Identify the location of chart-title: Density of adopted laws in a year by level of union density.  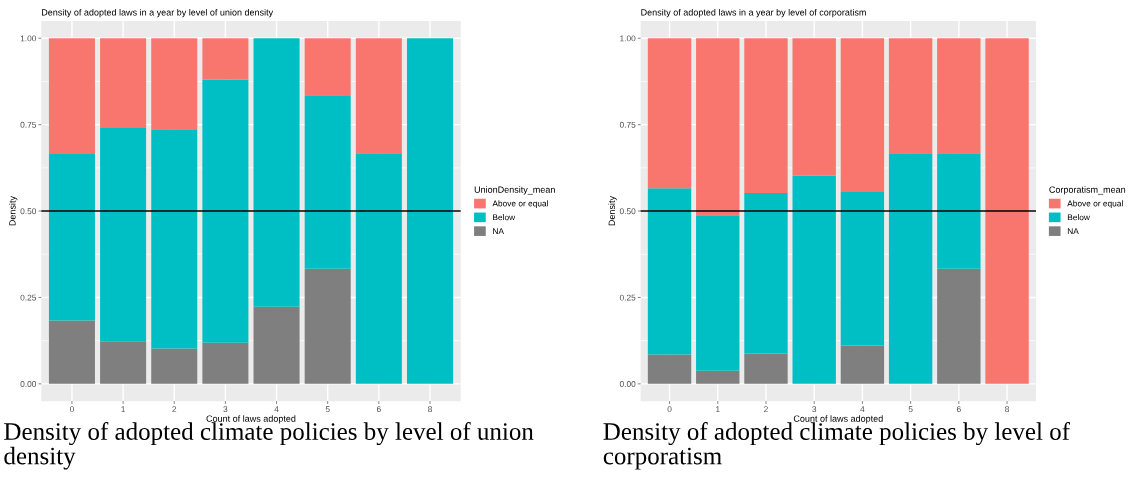
(158, 13).